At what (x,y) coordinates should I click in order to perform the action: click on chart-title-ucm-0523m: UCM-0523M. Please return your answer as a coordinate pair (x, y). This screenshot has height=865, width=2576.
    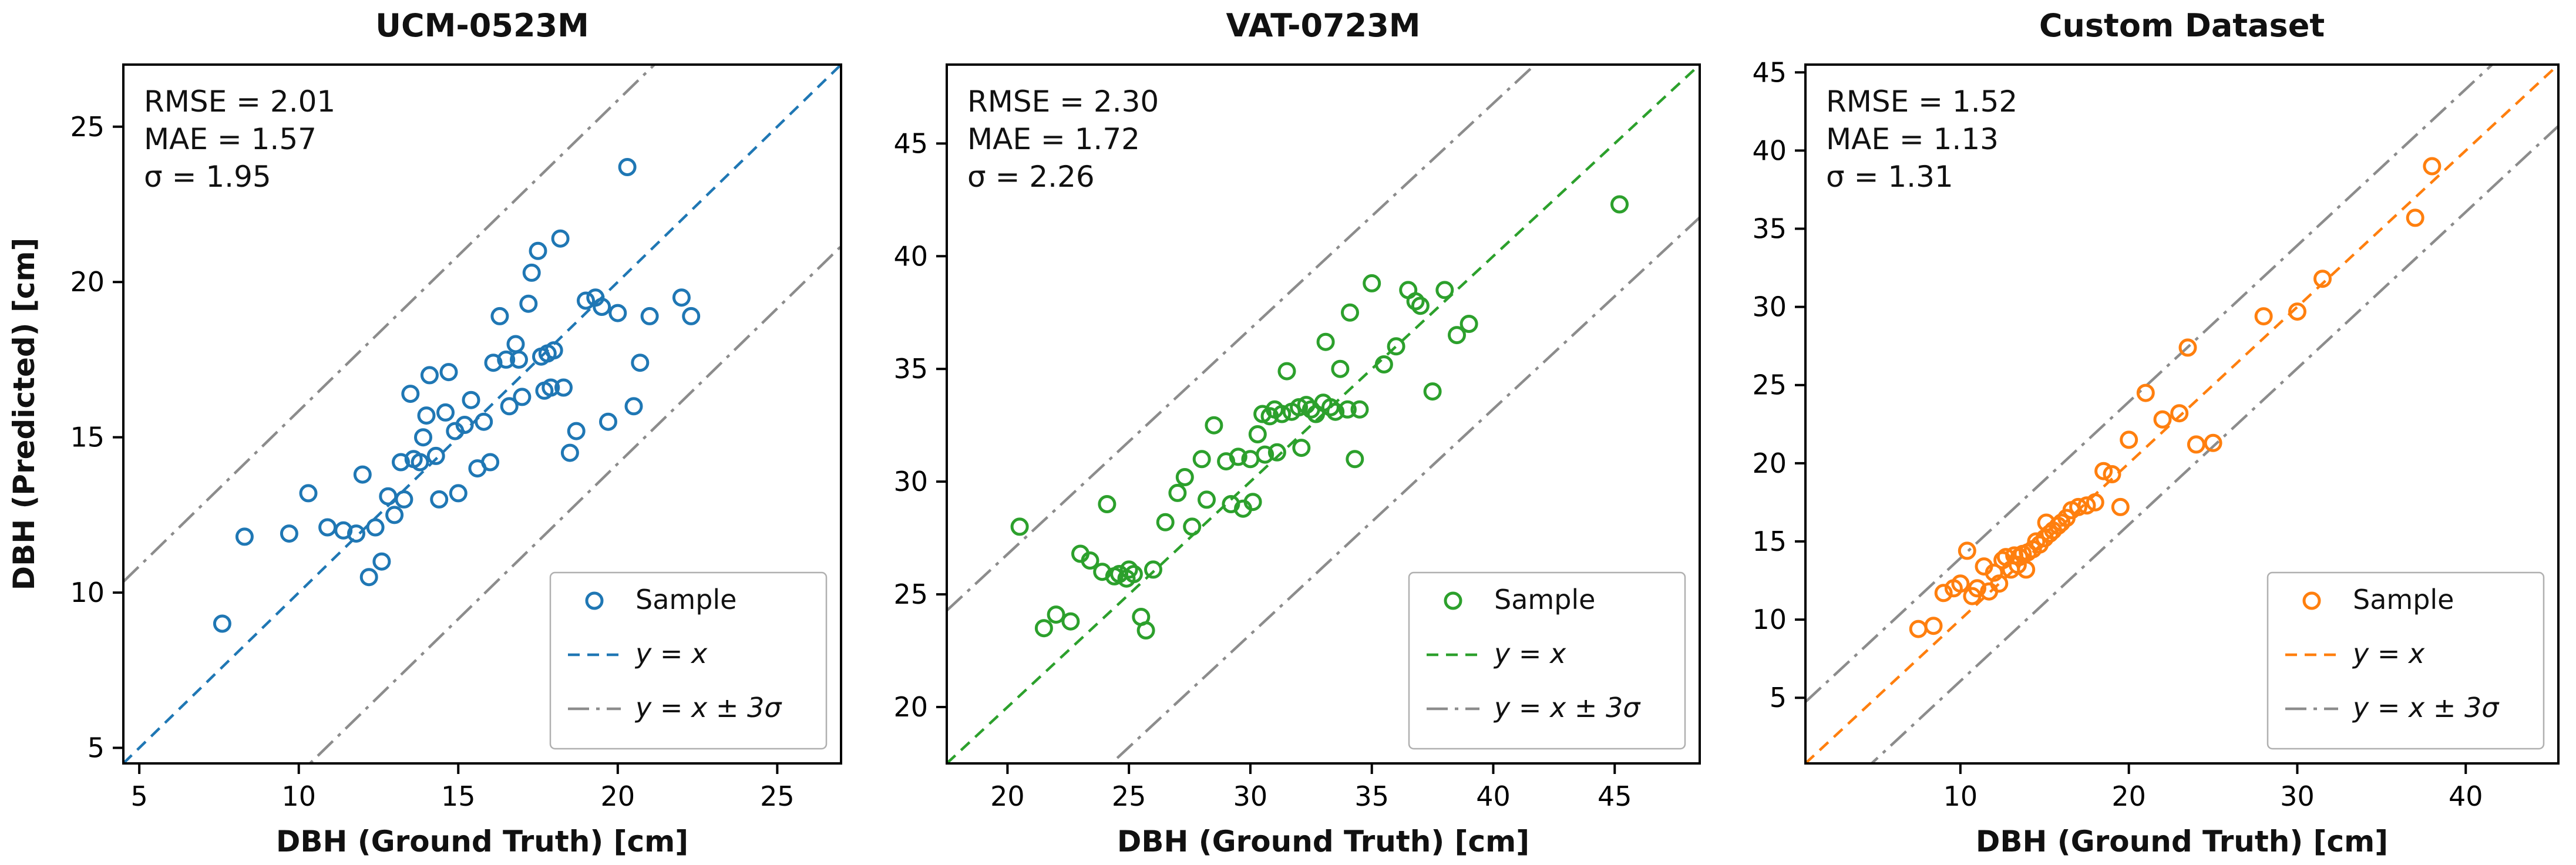
    Looking at the image, I should click on (482, 25).